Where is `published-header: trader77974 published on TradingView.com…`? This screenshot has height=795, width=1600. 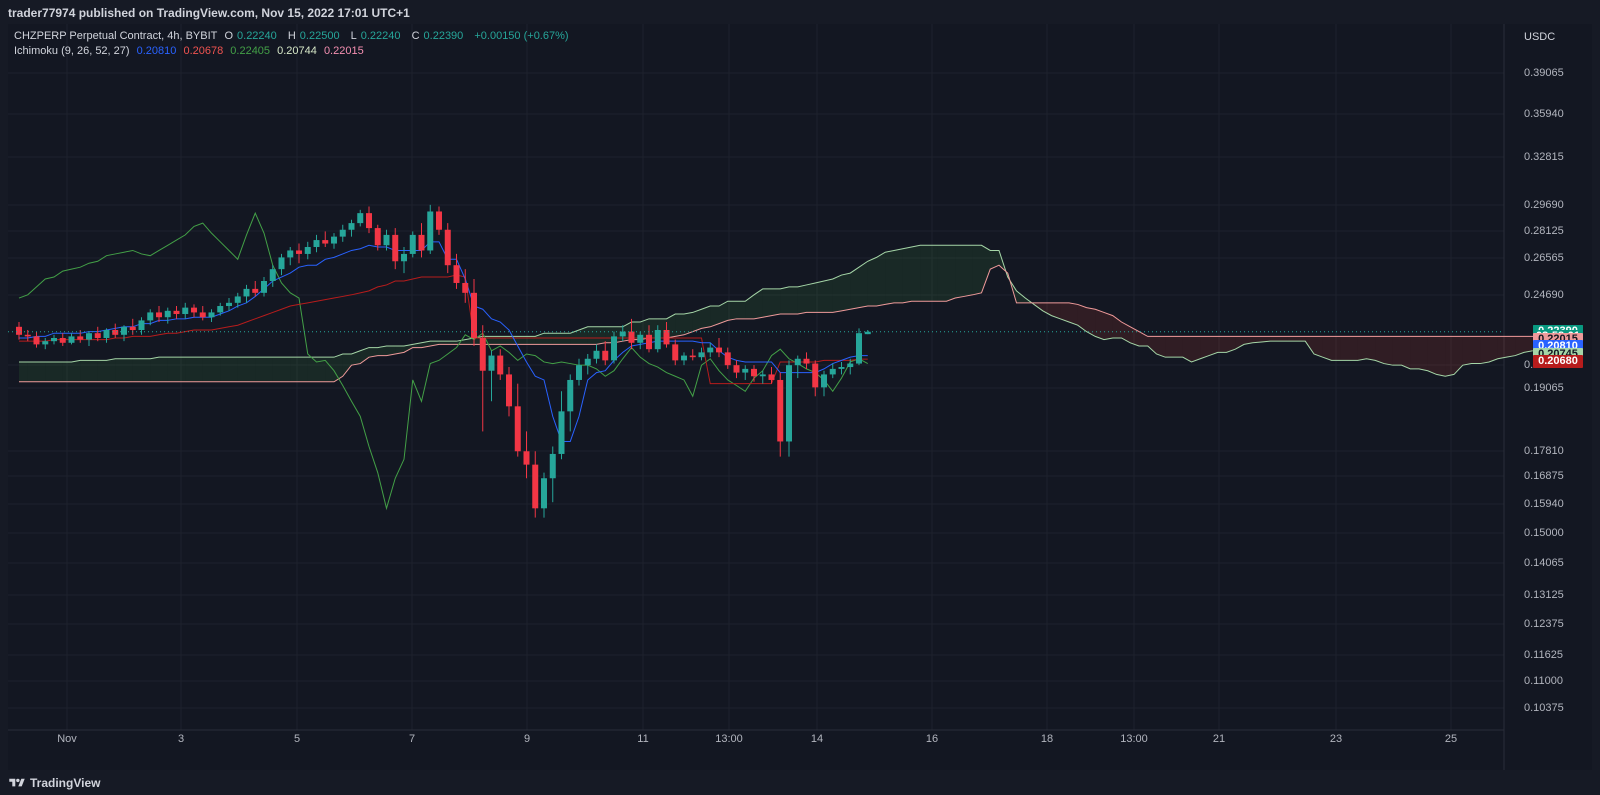 published-header: trader77974 published on TradingView.com… is located at coordinates (209, 13).